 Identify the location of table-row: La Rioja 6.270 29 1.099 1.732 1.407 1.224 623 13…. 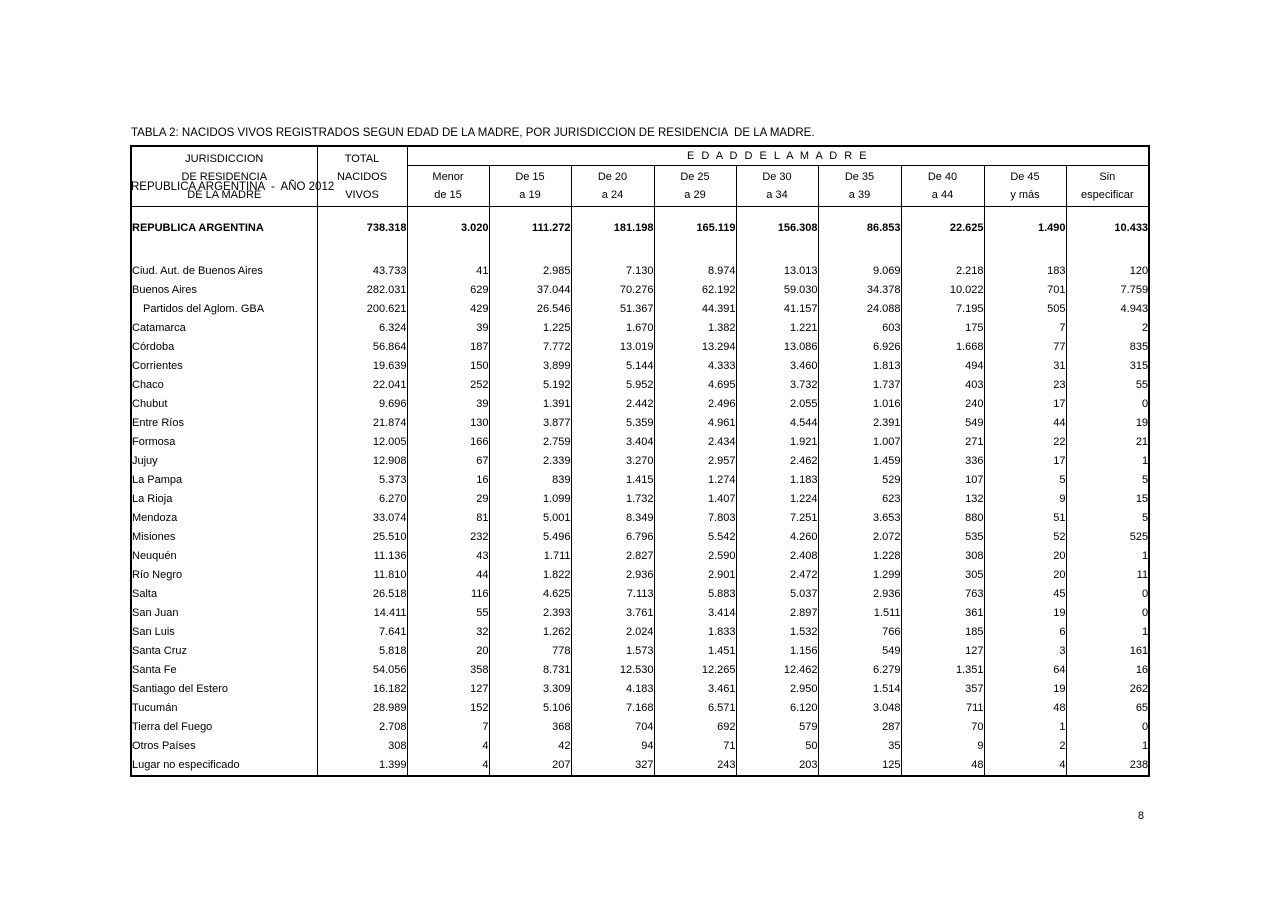
(640, 499).